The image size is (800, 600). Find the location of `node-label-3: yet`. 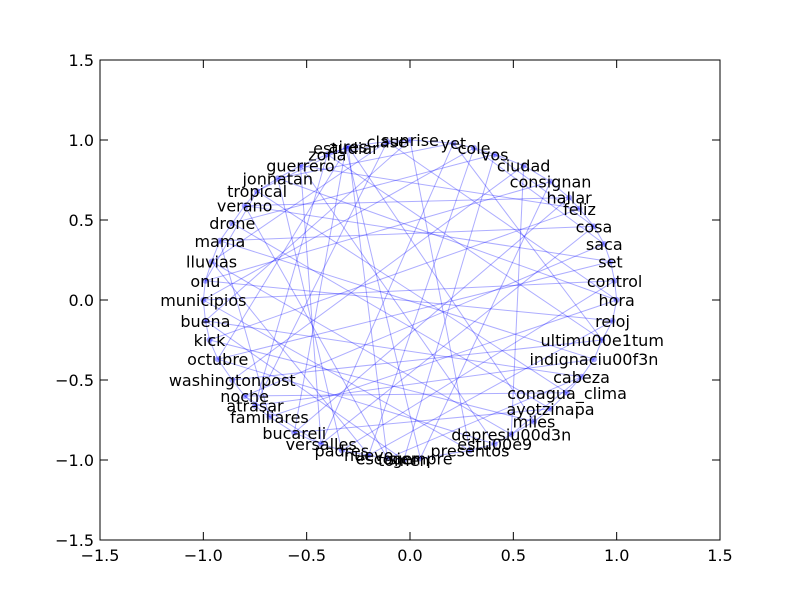

node-label-3: yet is located at coordinates (454, 143).